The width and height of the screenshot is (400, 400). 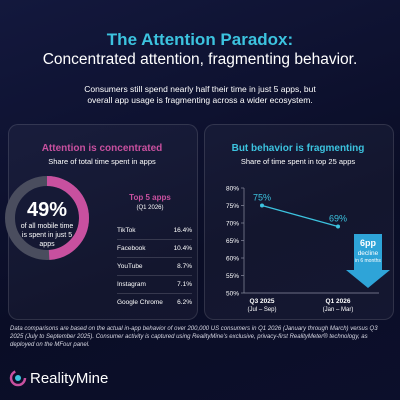 I want to click on app-row: Facebook 10.4%, so click(x=154, y=249).